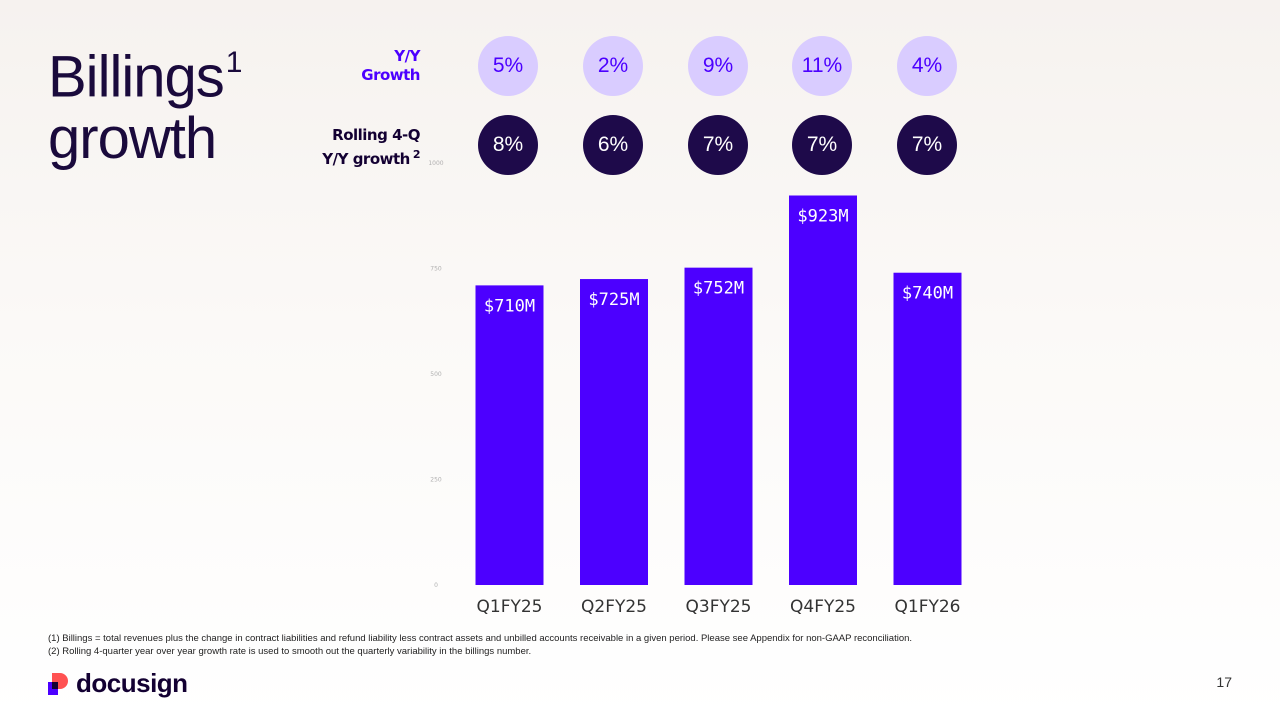 This screenshot has width=1280, height=720. I want to click on rolling-growth-label-line-2: Y/Y growth 2, so click(320, 157).